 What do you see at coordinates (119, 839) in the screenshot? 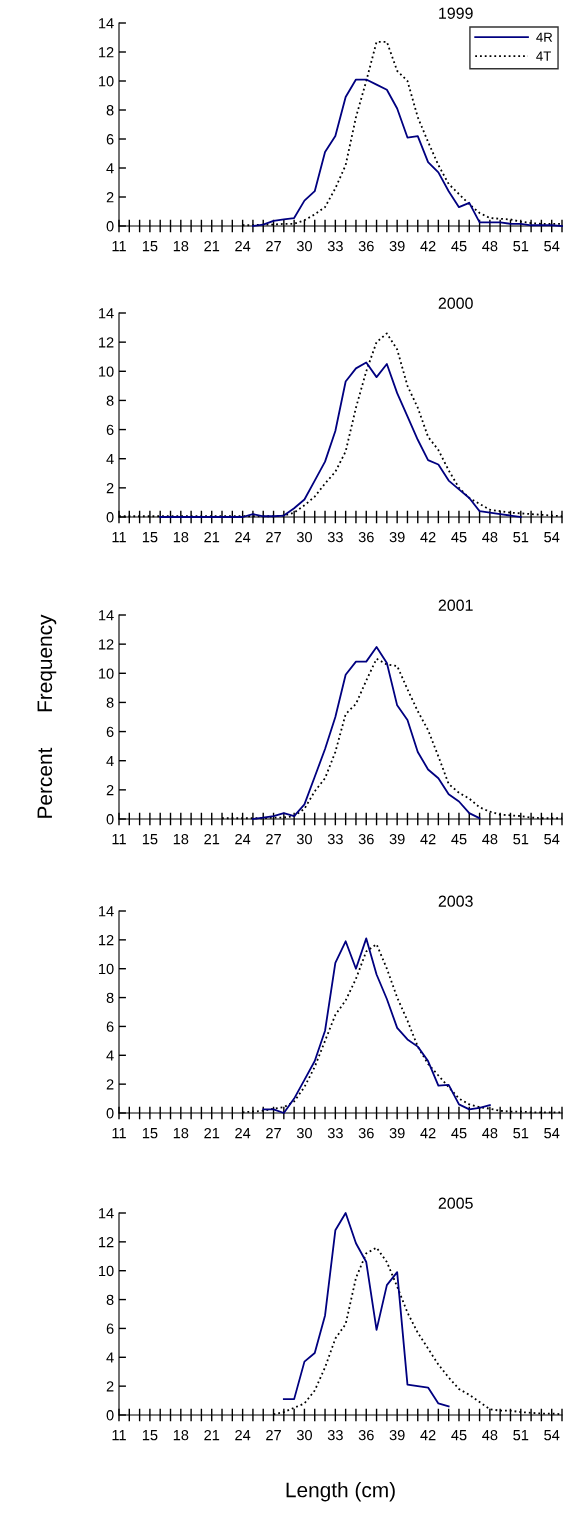
I see `x-tick-label: 11` at bounding box center [119, 839].